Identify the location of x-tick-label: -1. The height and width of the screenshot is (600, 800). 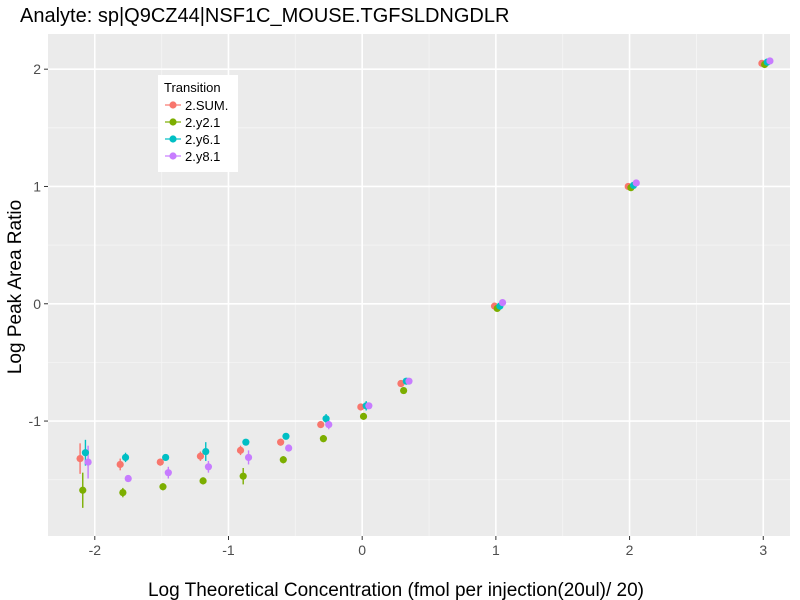
(228, 550).